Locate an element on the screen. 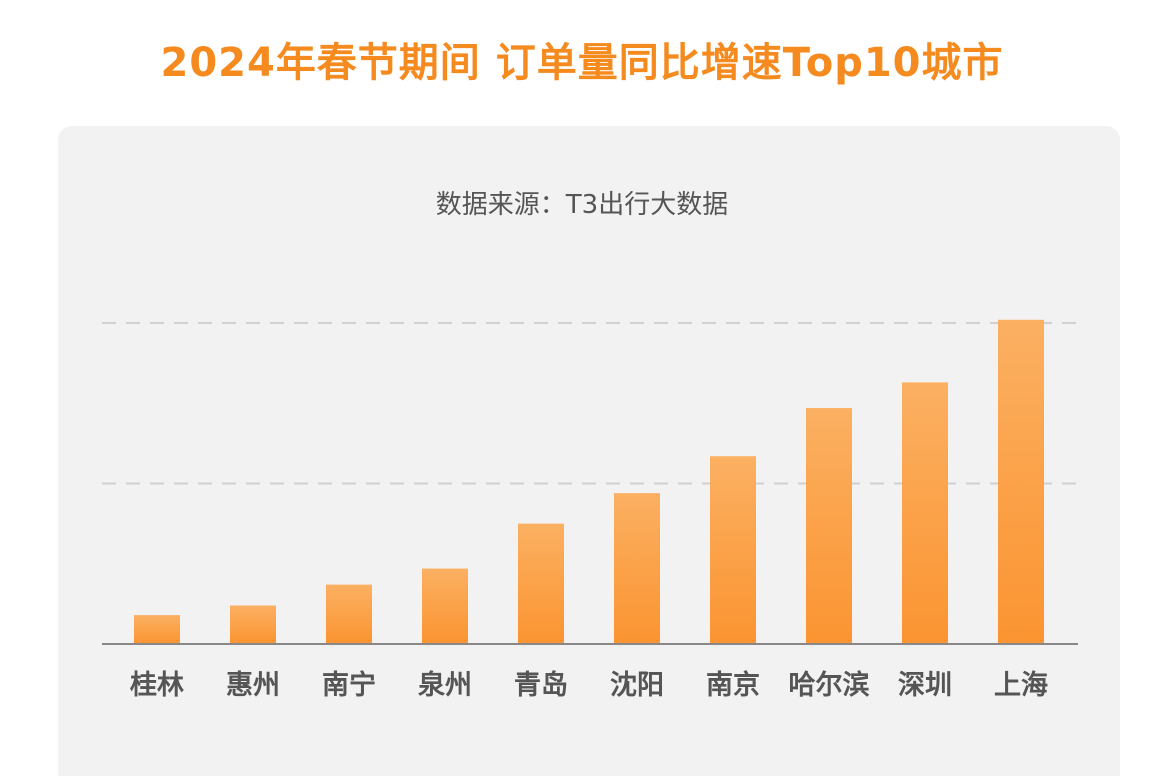 The width and height of the screenshot is (1164, 776). x-tick-labels: 桂林 惠州 南宁 泉州 青岛 沈阳 南京 哈尔滨 深圳 上海 is located at coordinates (589, 685).